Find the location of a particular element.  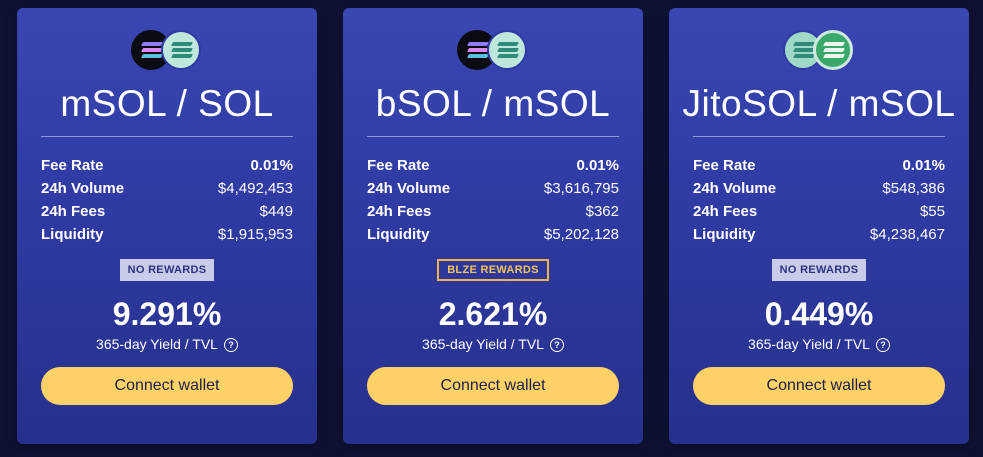

stat-value: $1,915,953 is located at coordinates (255, 234).